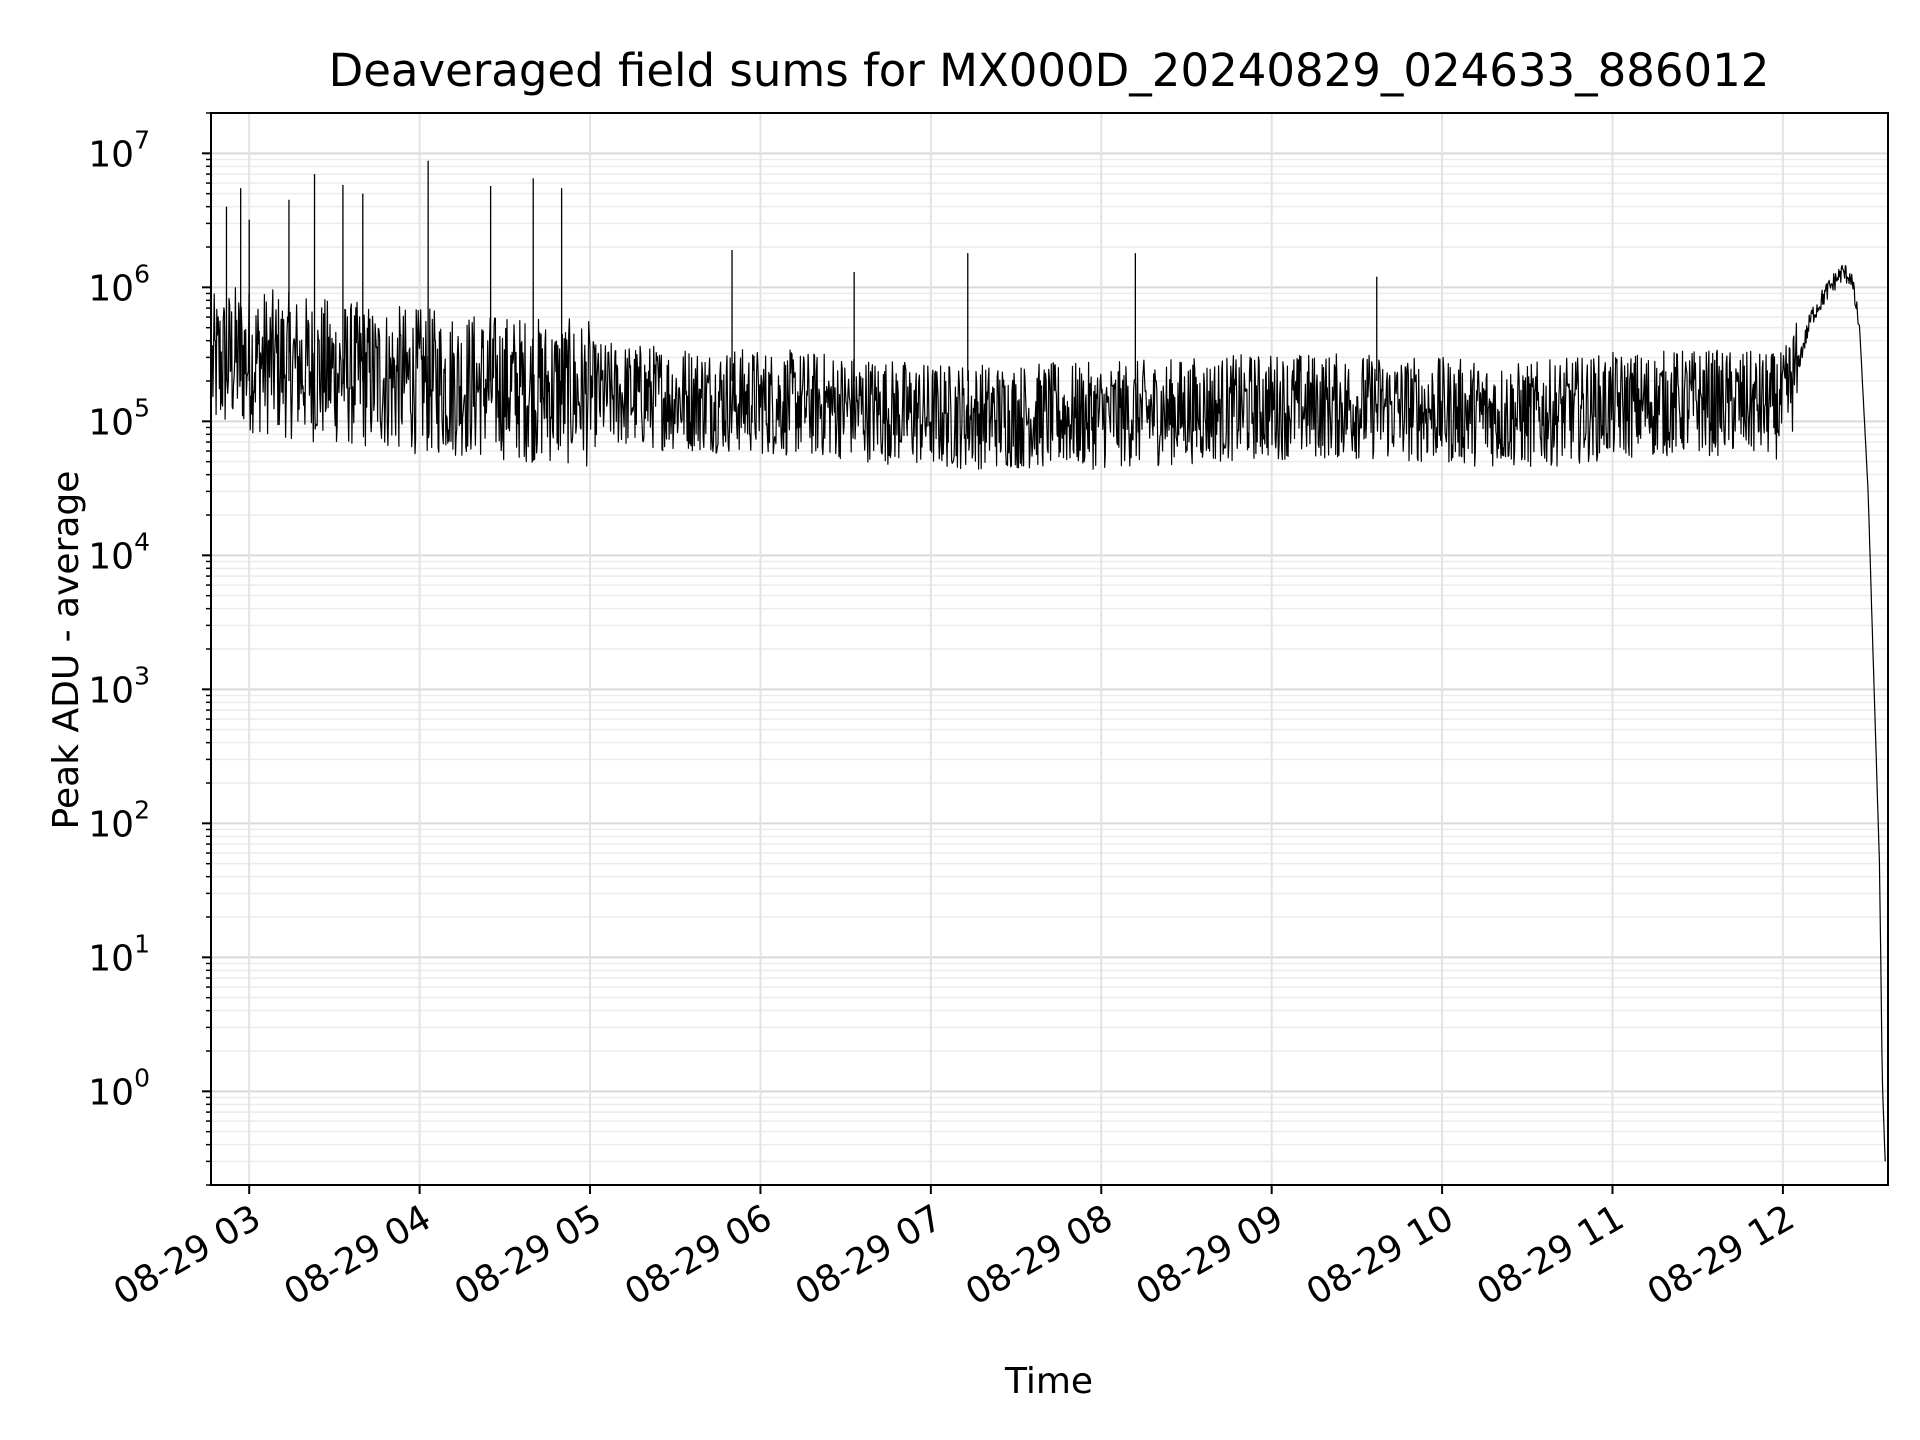 The image size is (1920, 1440). What do you see at coordinates (528, 1255) in the screenshot?
I see `x-tick-label: 08-29 05` at bounding box center [528, 1255].